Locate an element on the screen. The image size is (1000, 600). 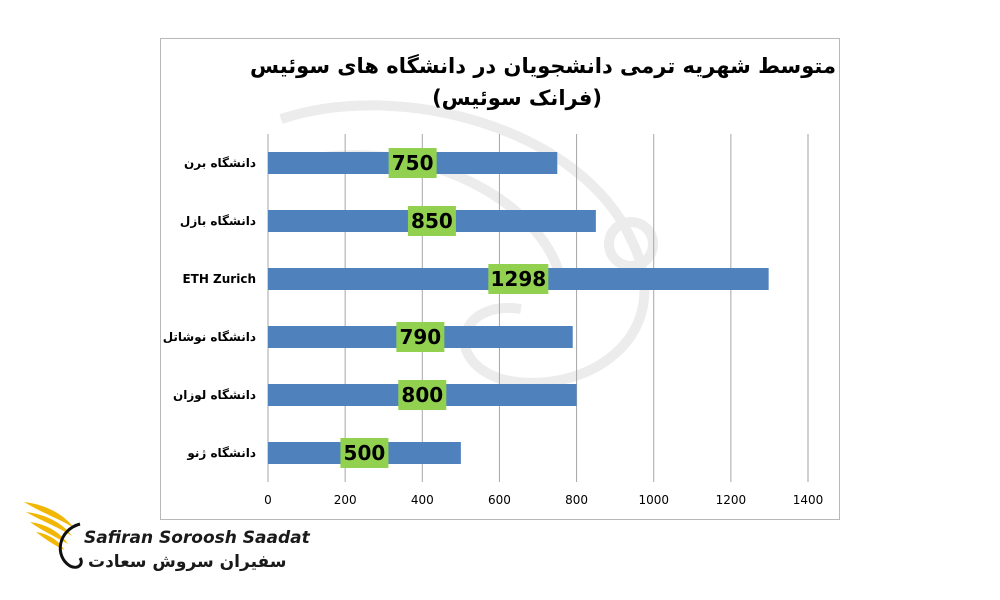
x-axis-tick-labels: 0 200 400 600 800 1000 1200 1400 is located at coordinates (543, 500).